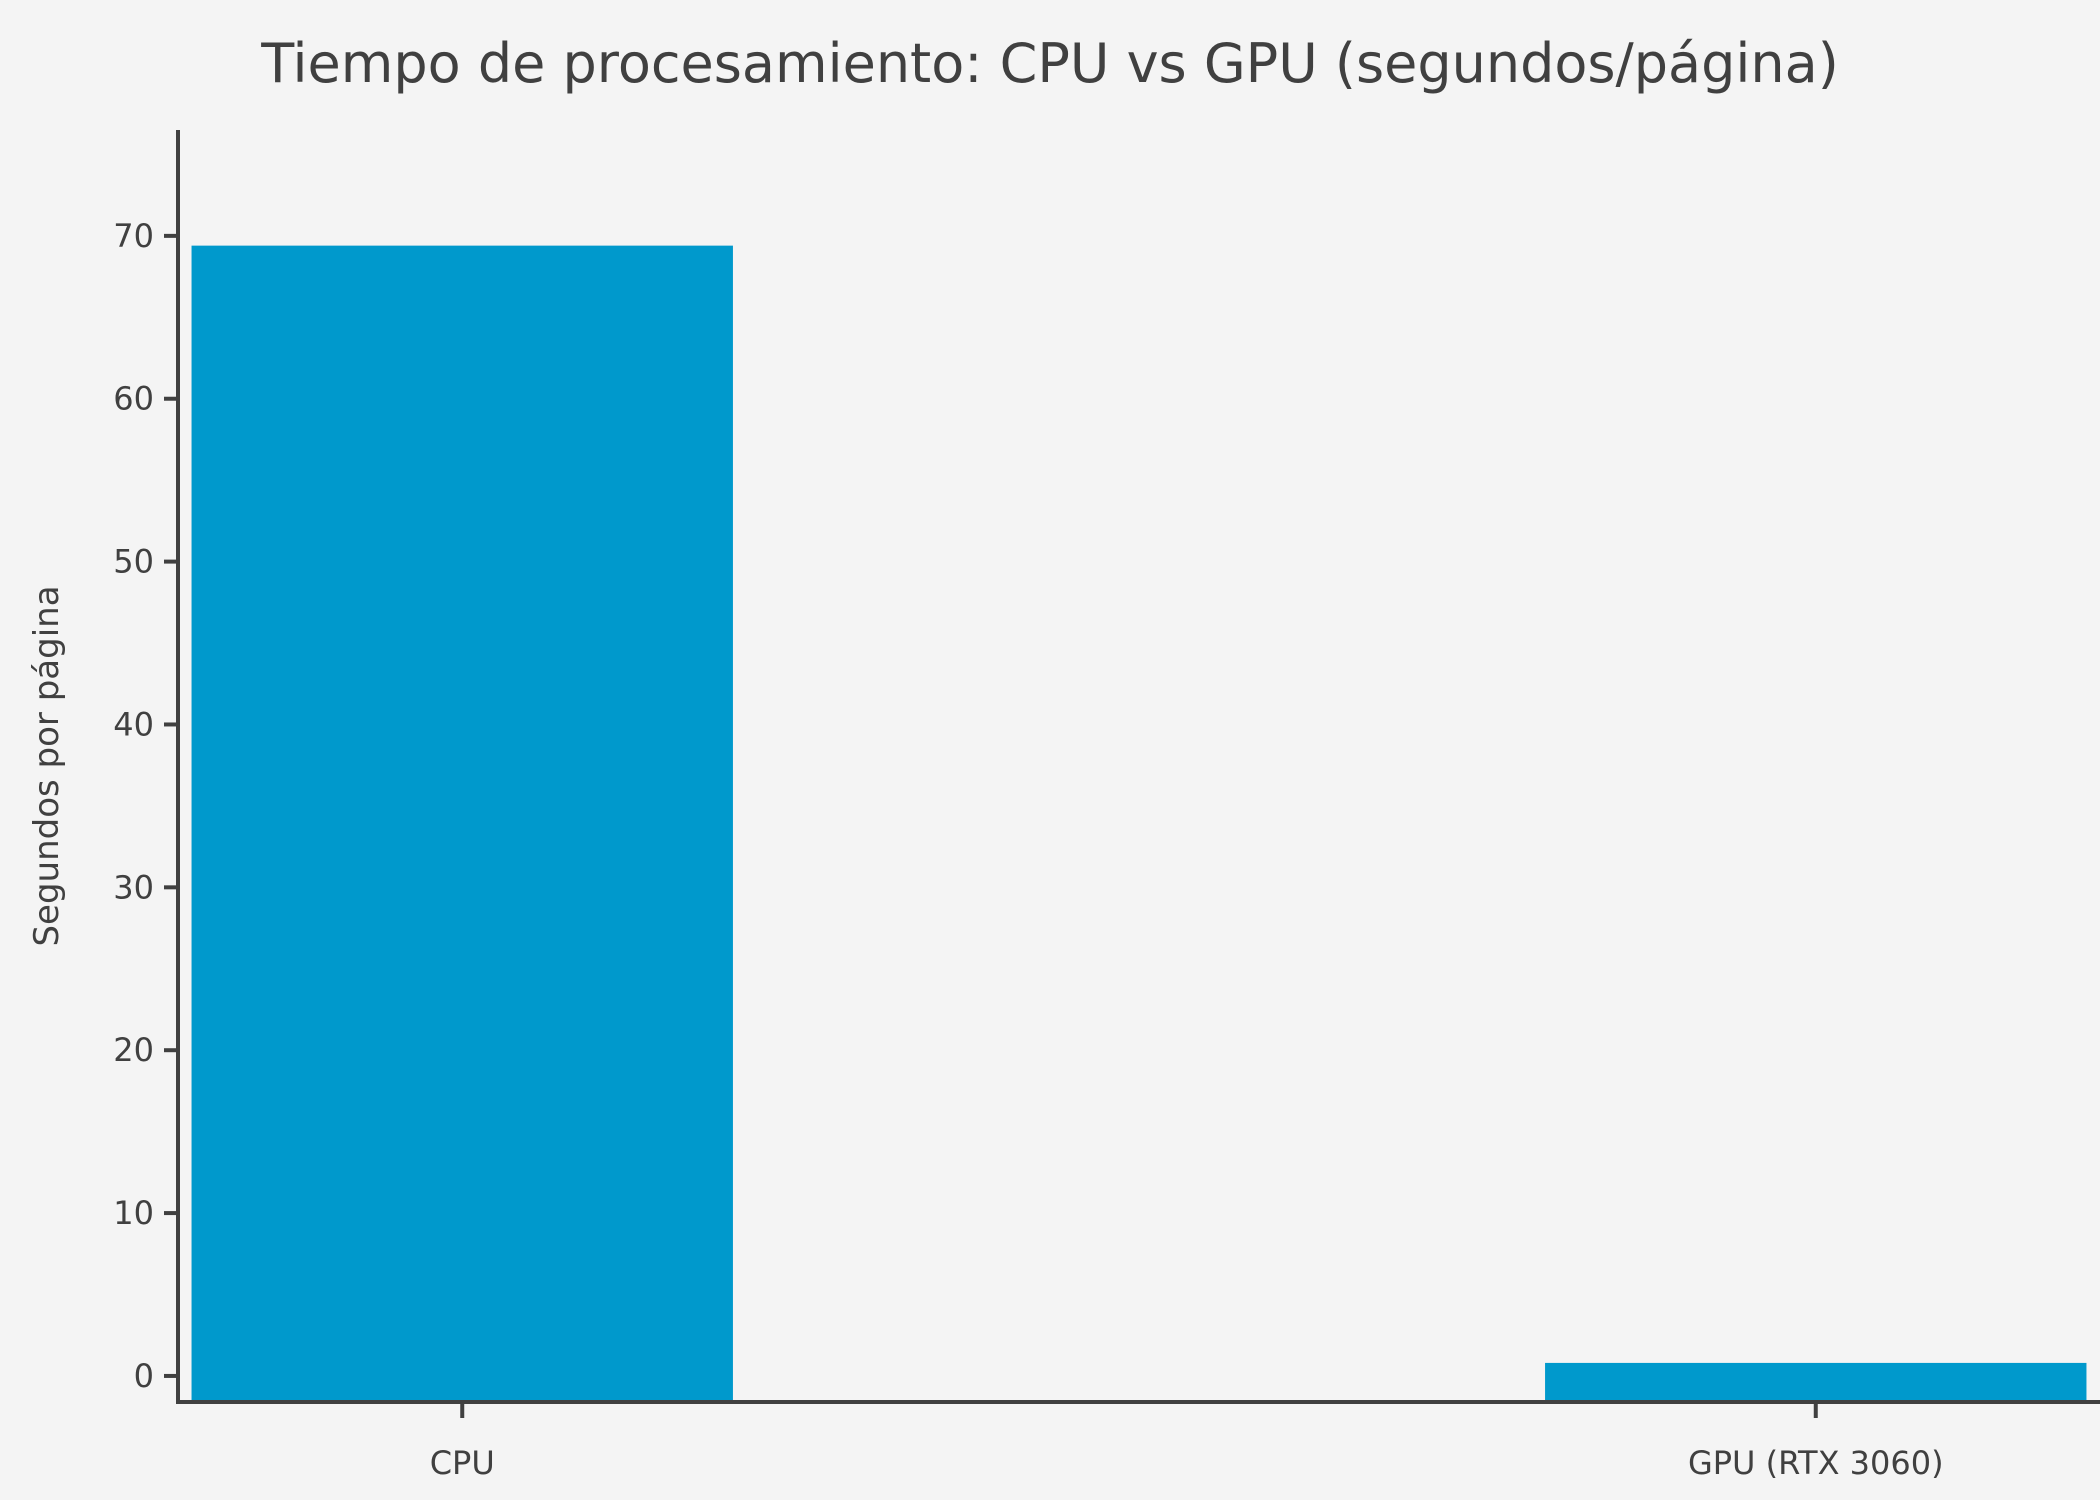 The height and width of the screenshot is (1500, 2100). I want to click on y-tick-label: 60, so click(133, 399).